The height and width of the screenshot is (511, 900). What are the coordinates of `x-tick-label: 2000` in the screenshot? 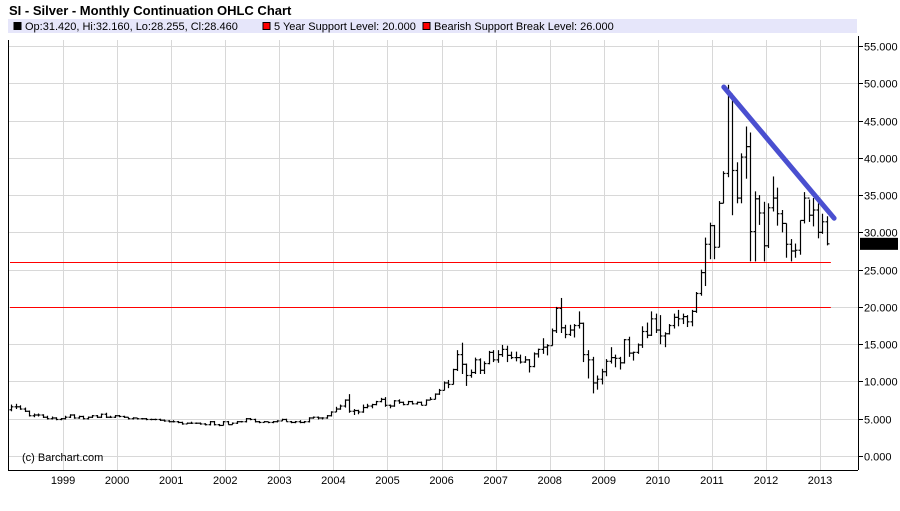 It's located at (117, 481).